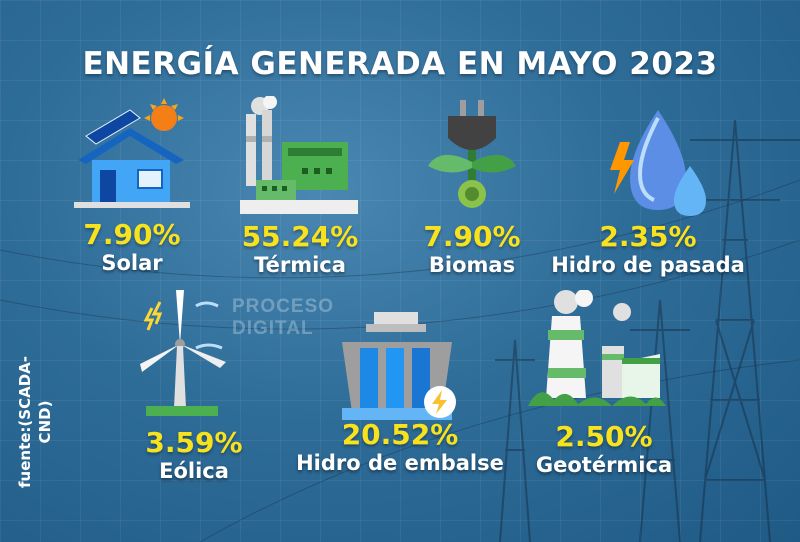  What do you see at coordinates (472, 154) in the screenshot?
I see `biomass-plug-icon` at bounding box center [472, 154].